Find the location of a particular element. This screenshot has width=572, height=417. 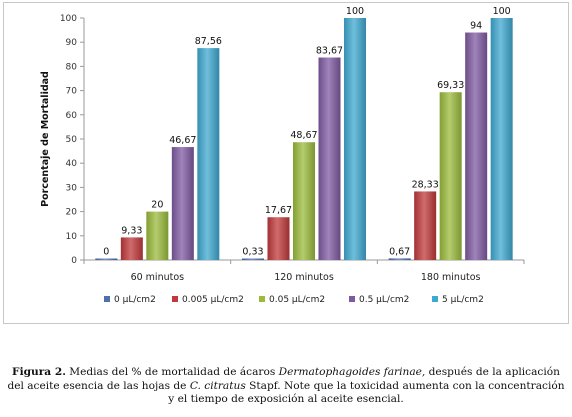

y-tick-label: 40 is located at coordinates (72, 164).